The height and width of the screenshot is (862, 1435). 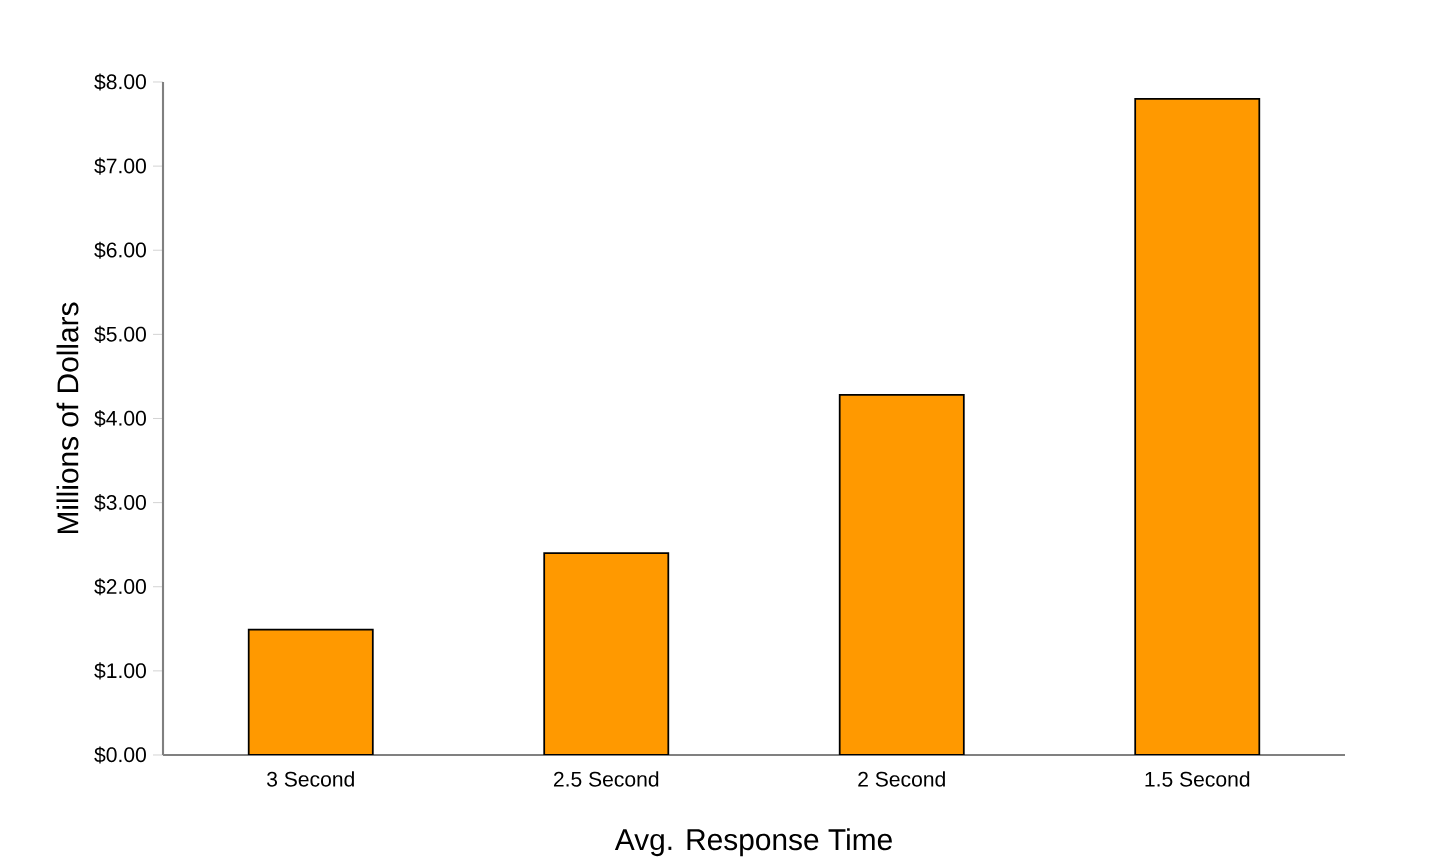 What do you see at coordinates (310, 779) in the screenshot?
I see `x-tick-label: 3 Second` at bounding box center [310, 779].